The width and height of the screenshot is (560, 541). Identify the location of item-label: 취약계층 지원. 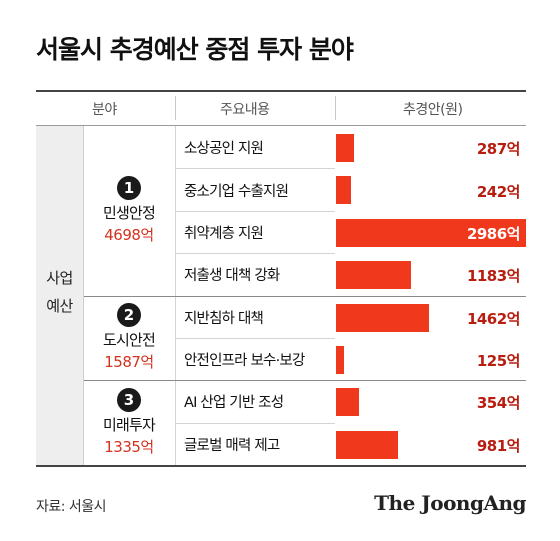
(224, 234).